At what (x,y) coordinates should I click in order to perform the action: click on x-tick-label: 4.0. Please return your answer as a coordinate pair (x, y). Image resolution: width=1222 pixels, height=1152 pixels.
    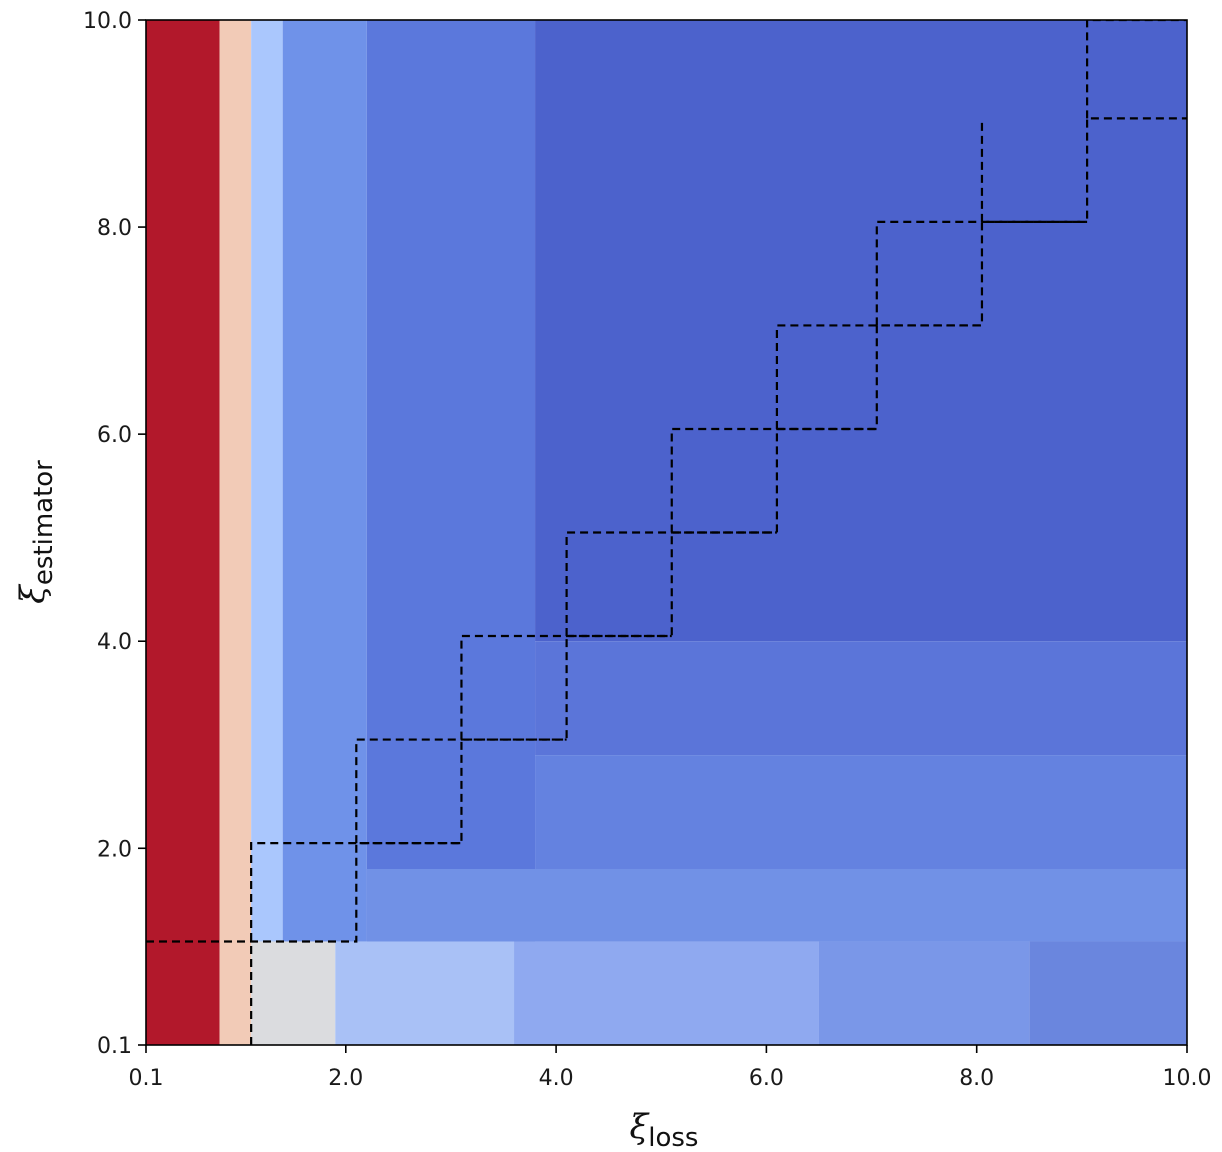
    Looking at the image, I should click on (556, 1078).